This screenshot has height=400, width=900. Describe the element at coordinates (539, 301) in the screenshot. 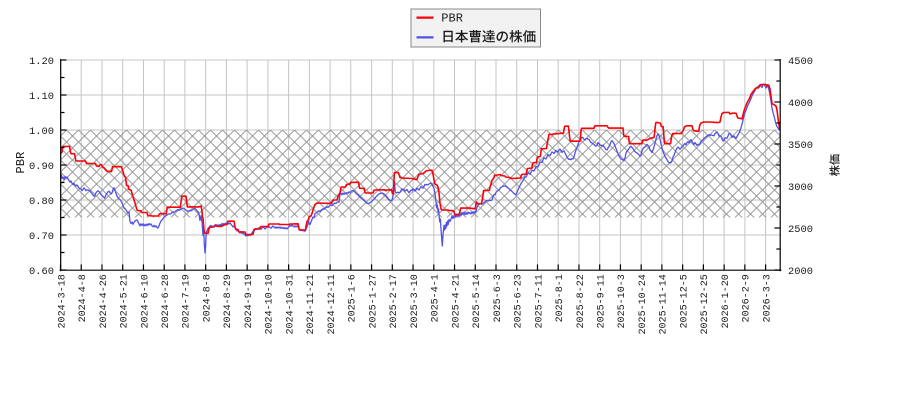

I see `svg-text: 2025-7-11` at that location.